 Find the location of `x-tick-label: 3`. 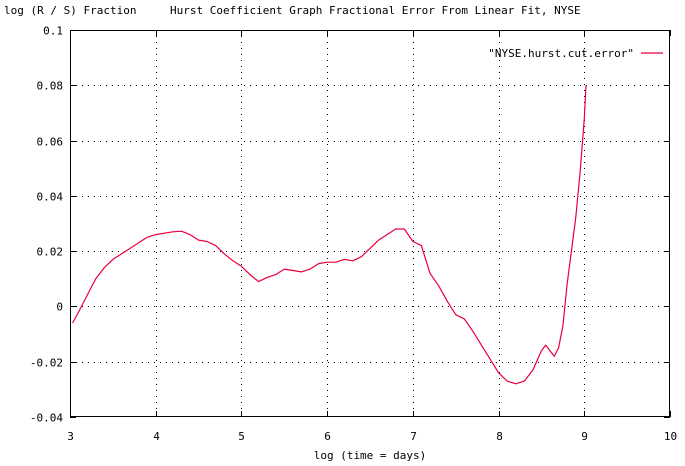

x-tick-label: 3 is located at coordinates (70, 436).